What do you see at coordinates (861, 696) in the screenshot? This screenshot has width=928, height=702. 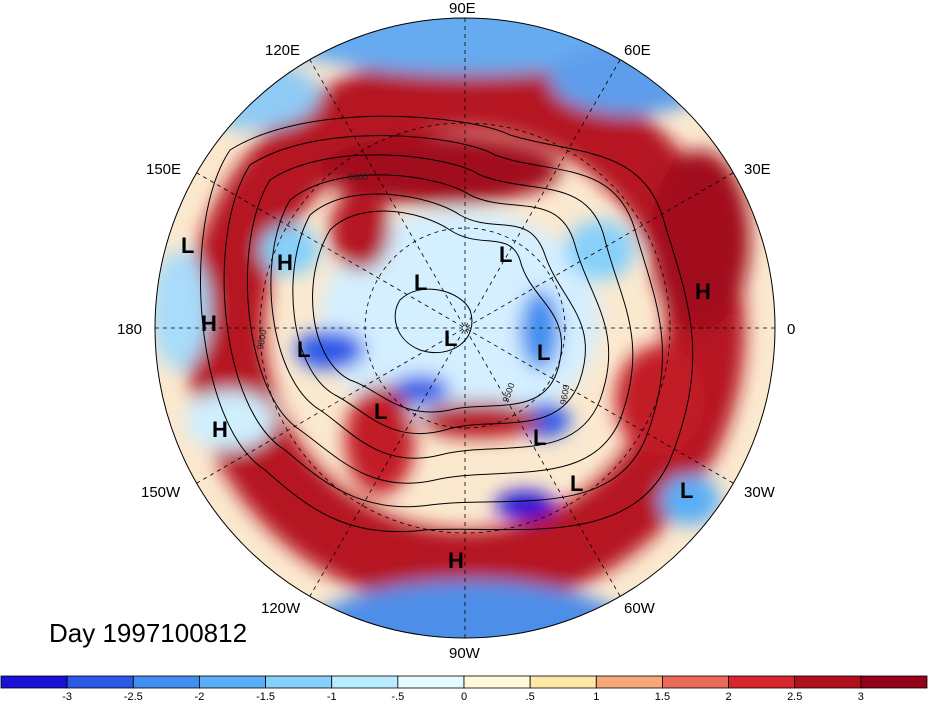 I see `colorbar-tick-label: 3` at bounding box center [861, 696].